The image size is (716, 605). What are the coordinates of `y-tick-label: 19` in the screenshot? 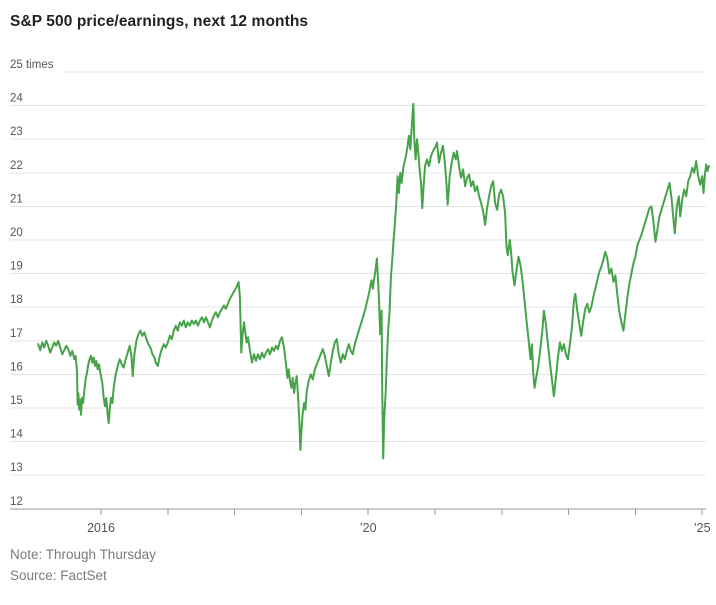 It's located at (16, 267).